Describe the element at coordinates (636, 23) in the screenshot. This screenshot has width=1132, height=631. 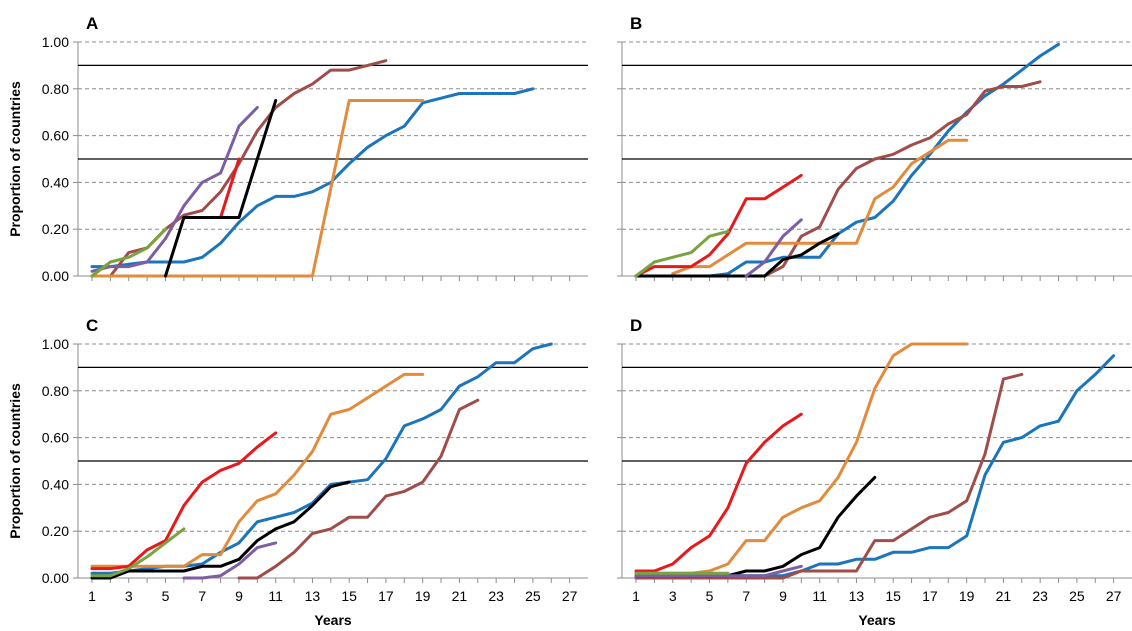
I see `panel-letter: B` at that location.